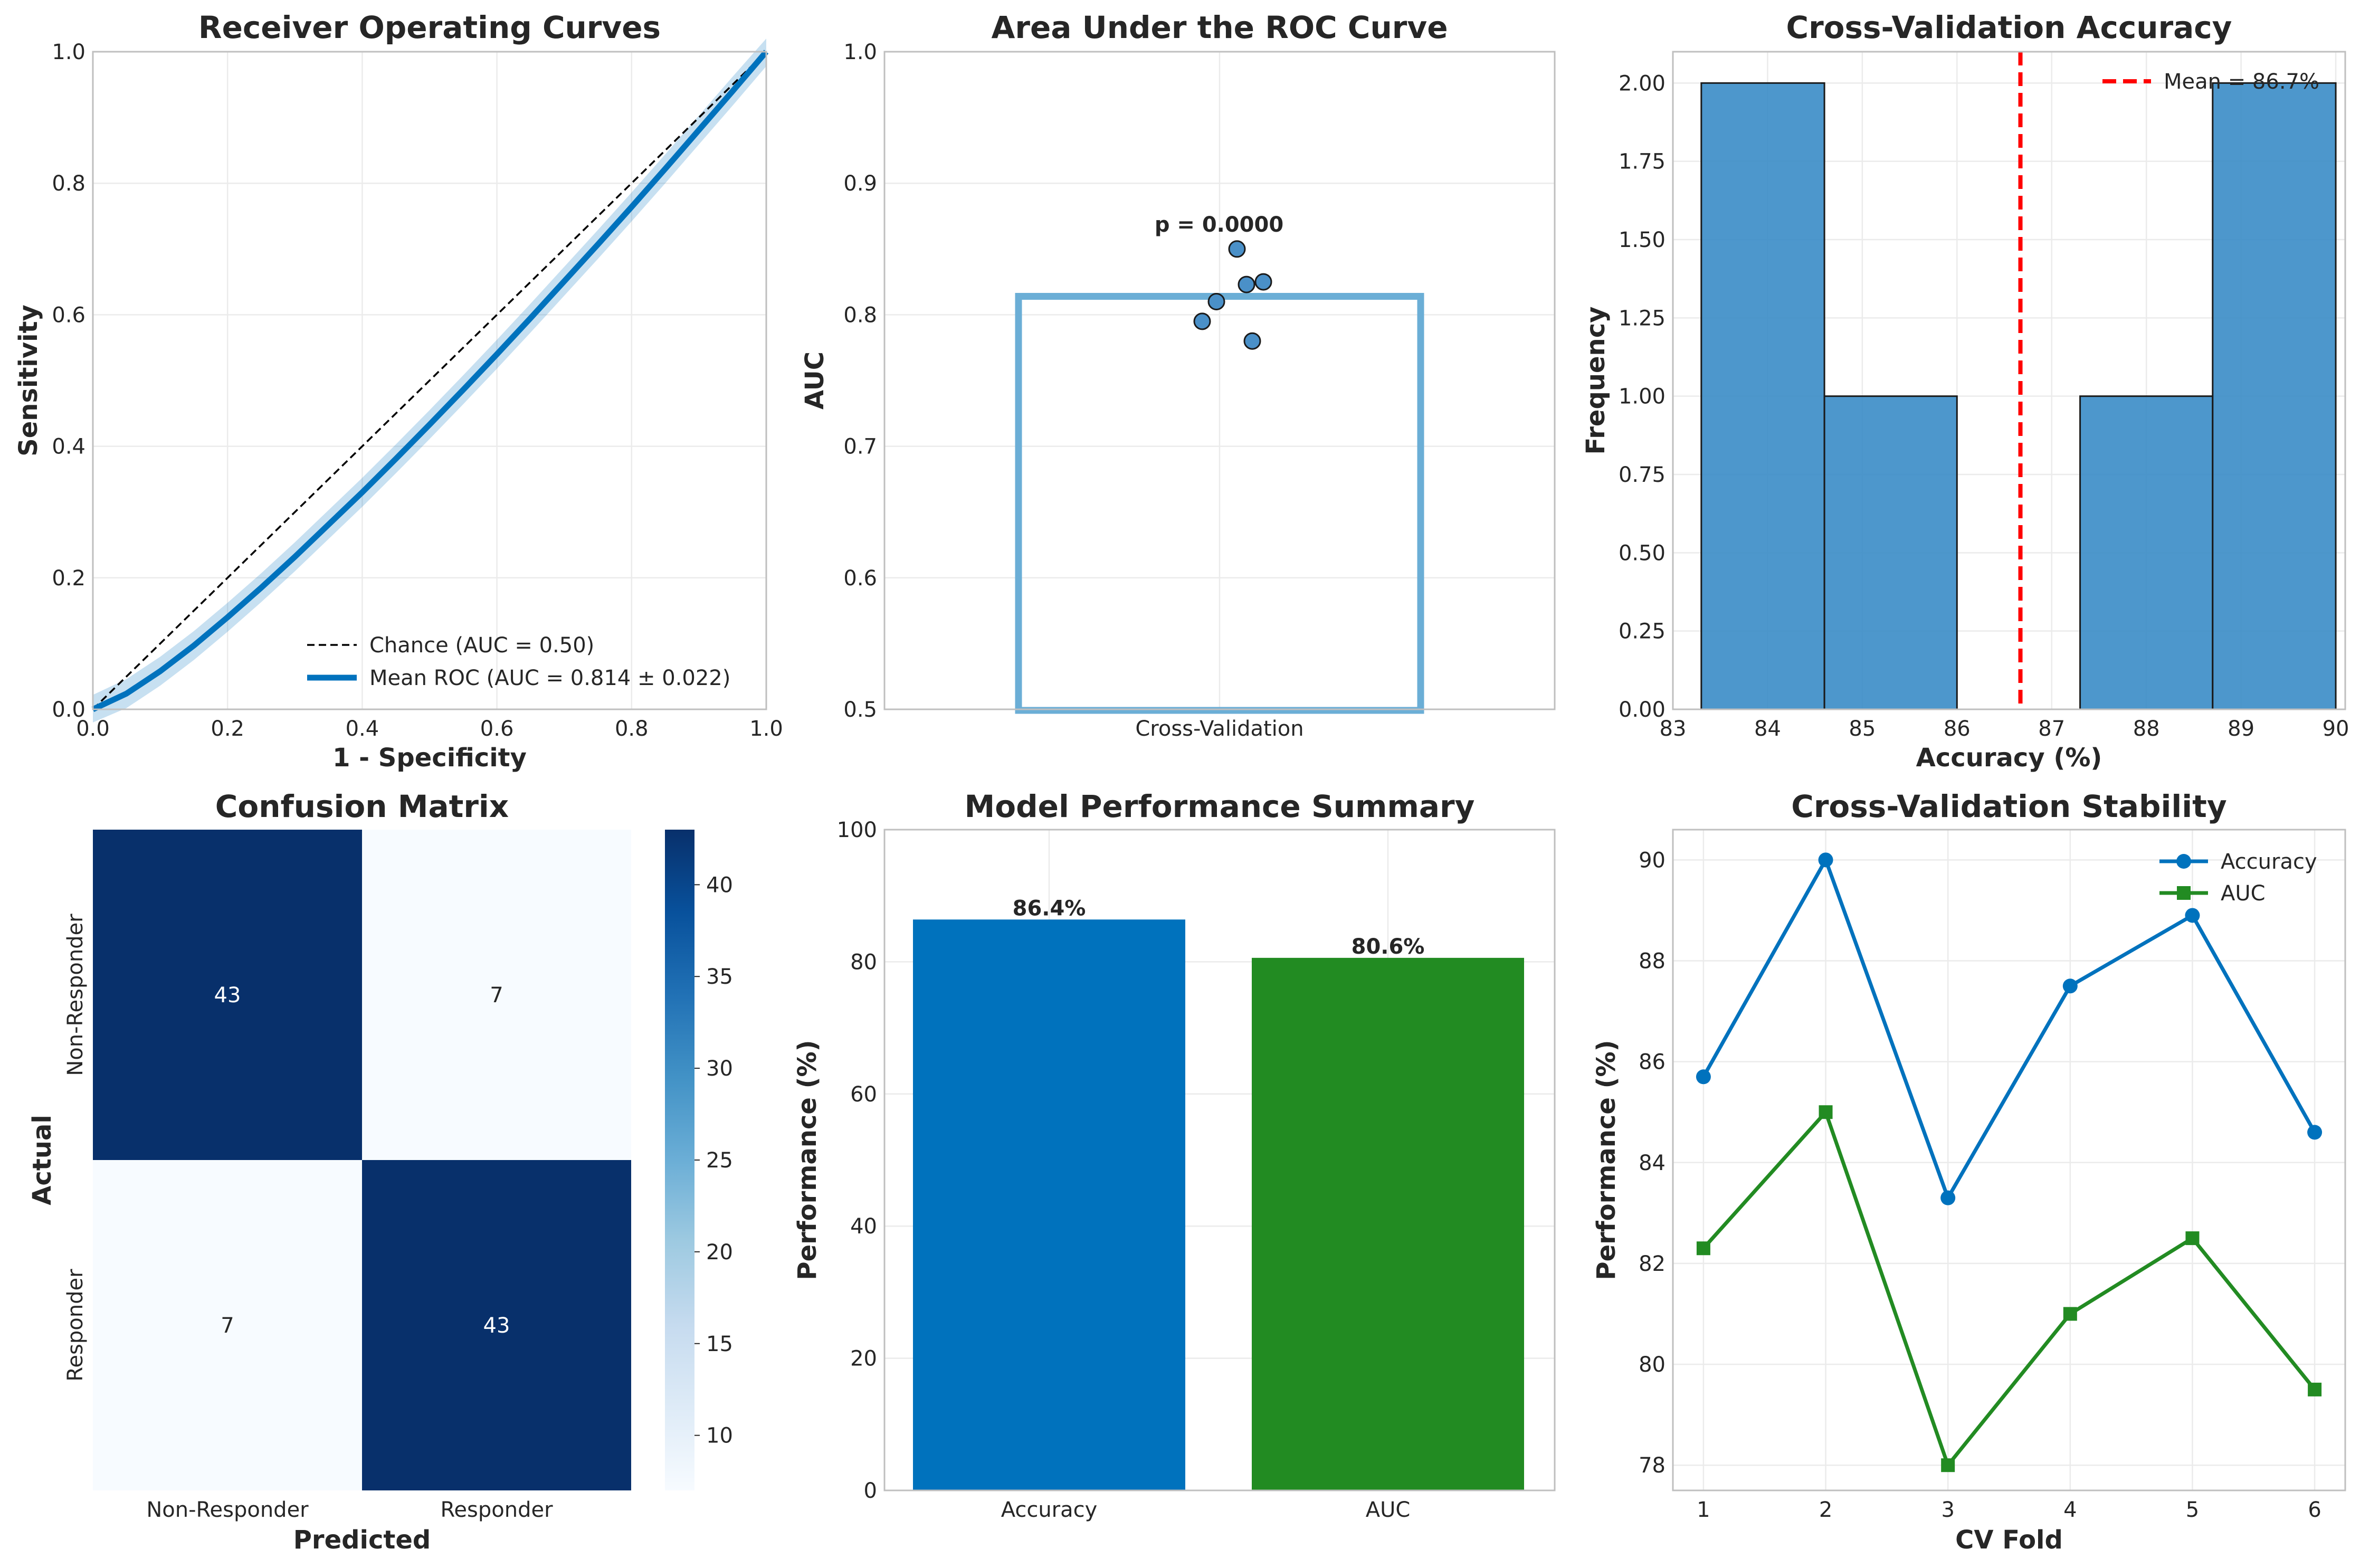  I want to click on stab-plot-frame, so click(2009, 1160).